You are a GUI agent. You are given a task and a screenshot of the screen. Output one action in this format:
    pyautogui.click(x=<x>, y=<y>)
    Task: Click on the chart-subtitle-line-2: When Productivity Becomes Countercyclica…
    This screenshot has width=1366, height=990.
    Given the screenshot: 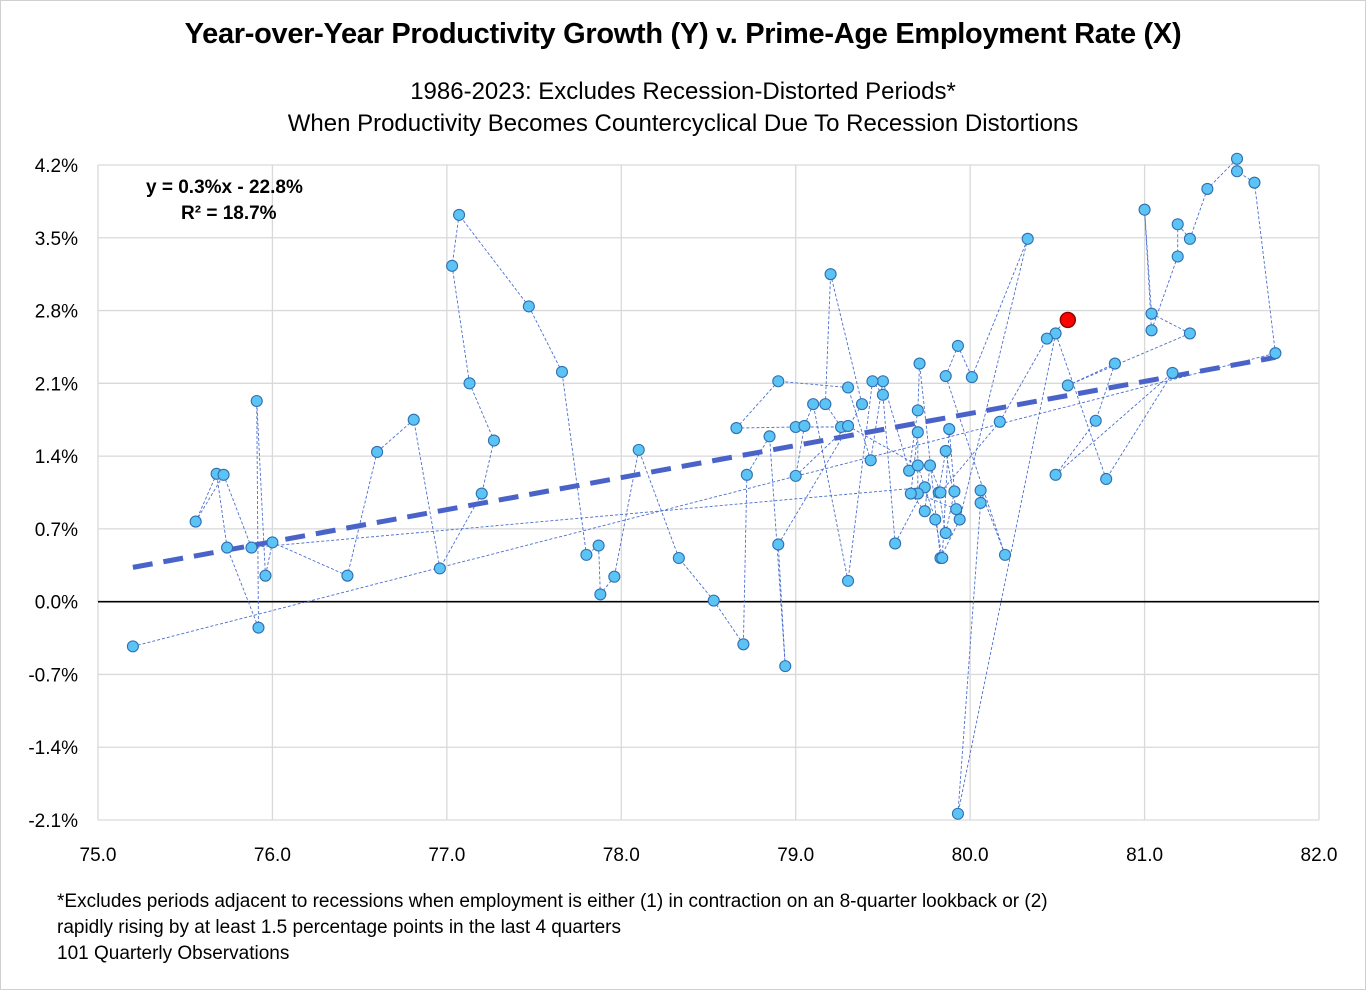 What is the action you would take?
    pyautogui.click(x=683, y=123)
    